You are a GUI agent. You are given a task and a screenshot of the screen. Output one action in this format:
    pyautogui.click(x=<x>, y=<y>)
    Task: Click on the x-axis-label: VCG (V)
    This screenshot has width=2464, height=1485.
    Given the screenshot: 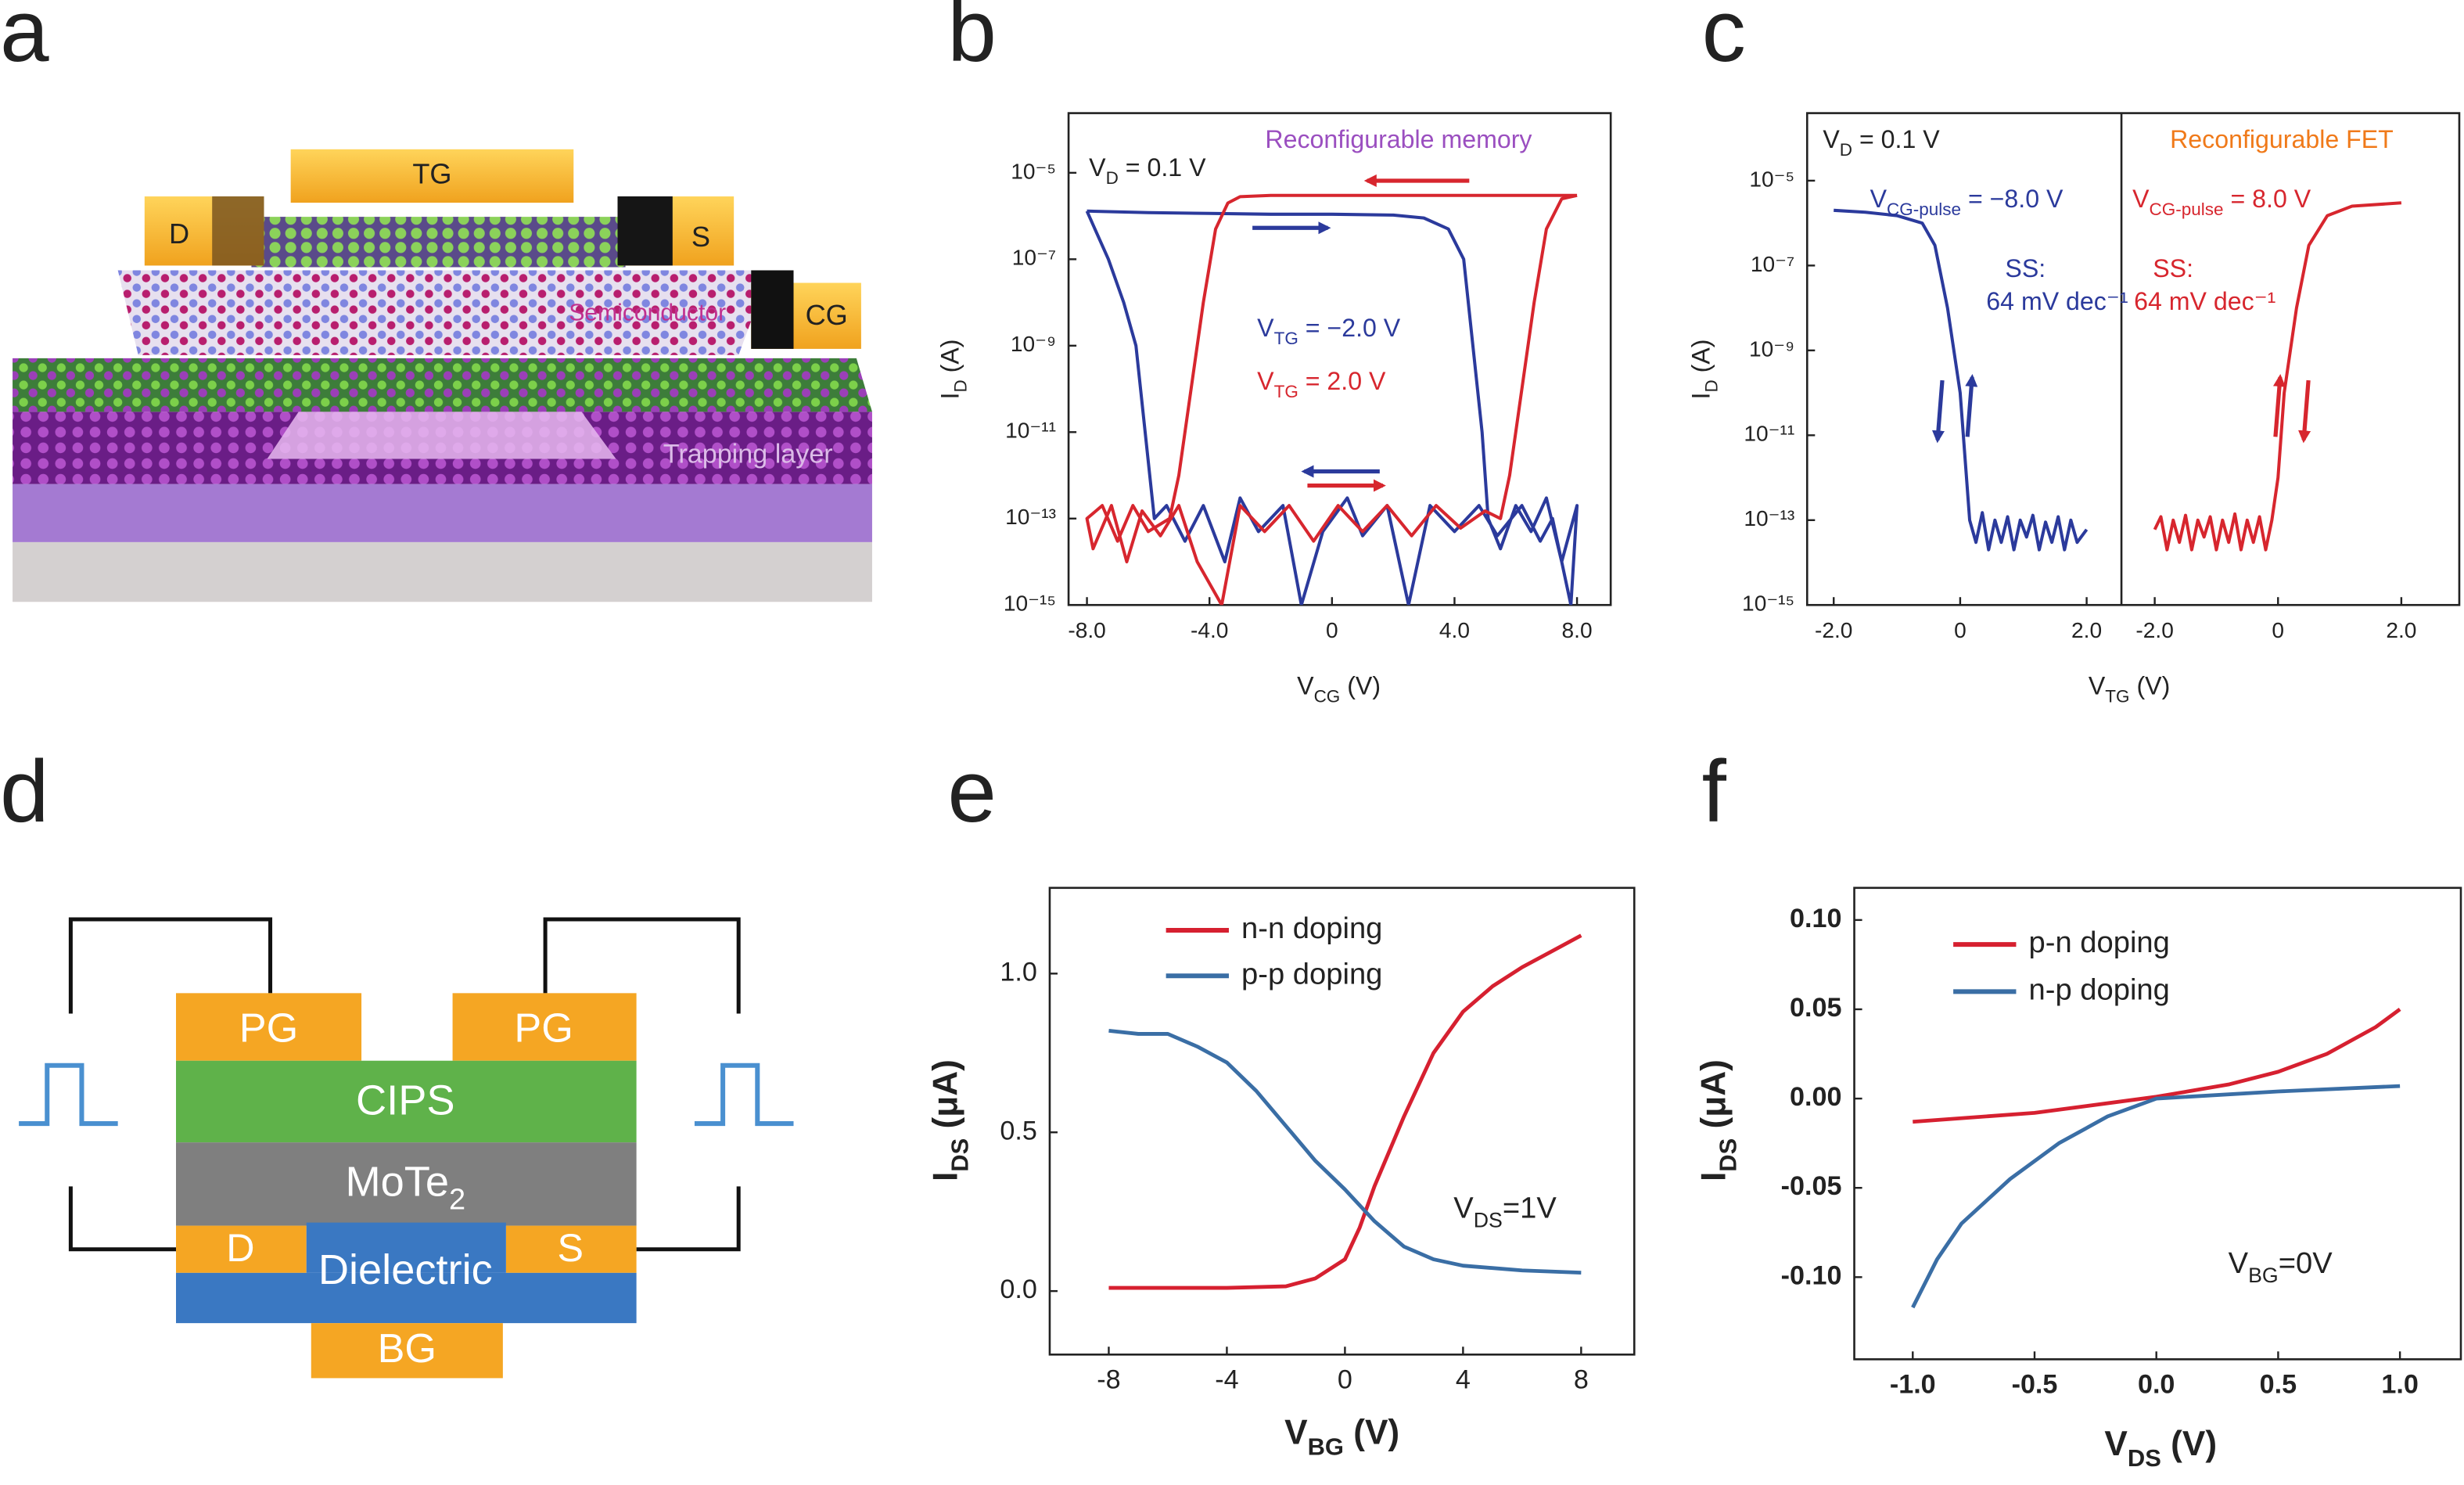 What is the action you would take?
    pyautogui.click(x=1339, y=689)
    